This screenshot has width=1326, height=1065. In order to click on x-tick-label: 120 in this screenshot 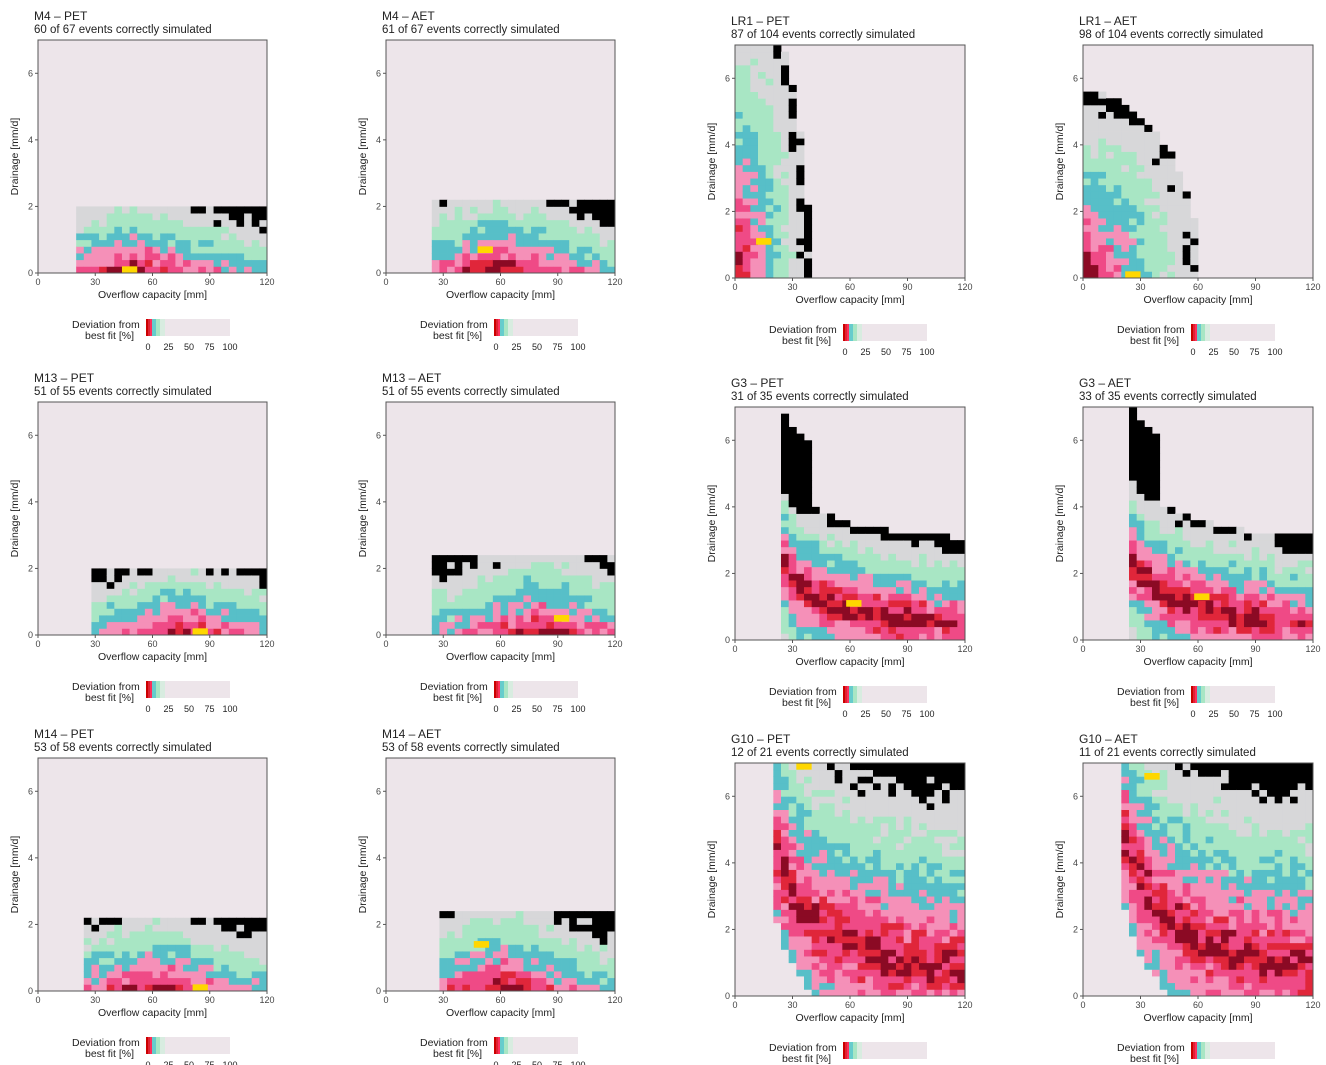, I will do `click(964, 287)`.